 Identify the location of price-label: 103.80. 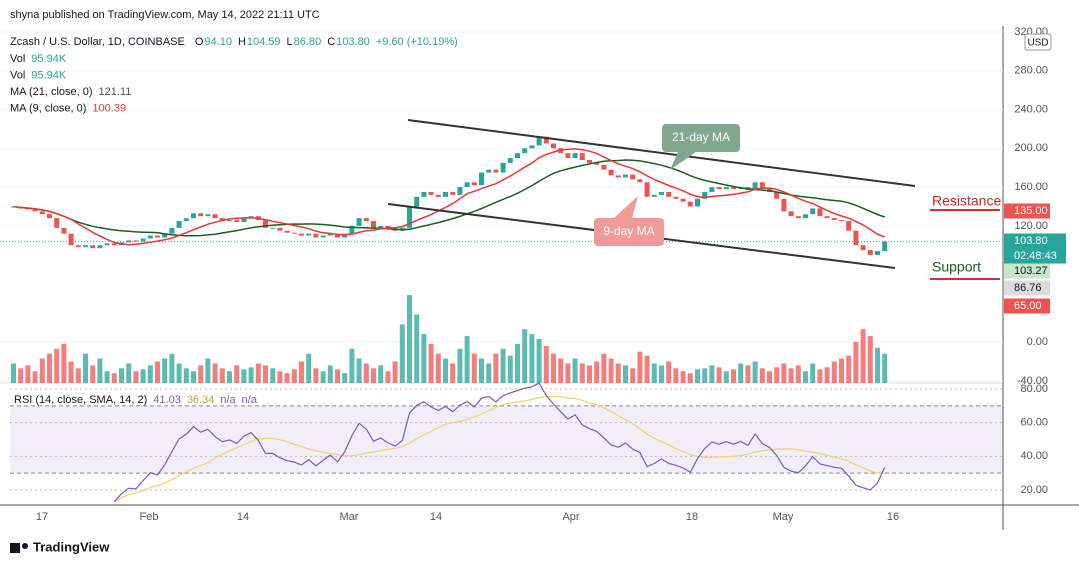
(1031, 241).